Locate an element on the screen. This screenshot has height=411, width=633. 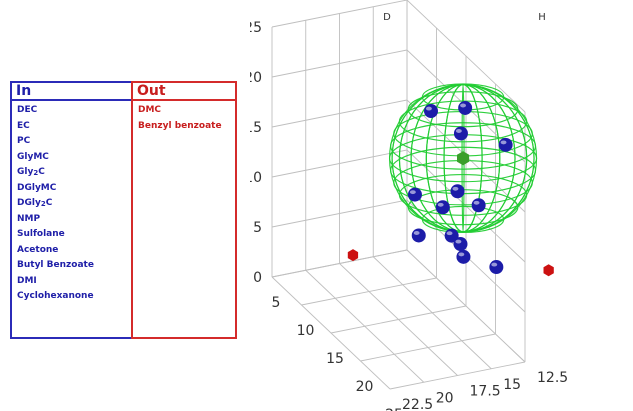
p-axis-tick: 5 is located at coordinates (257, 228).